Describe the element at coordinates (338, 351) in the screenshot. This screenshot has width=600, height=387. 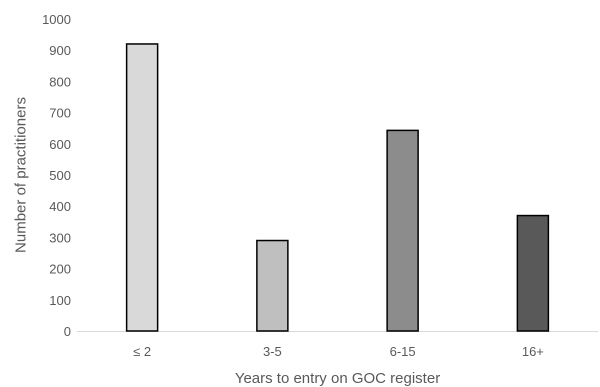
I see `x-axis-ticks: ≤ 2 3-5 6-15 16+` at that location.